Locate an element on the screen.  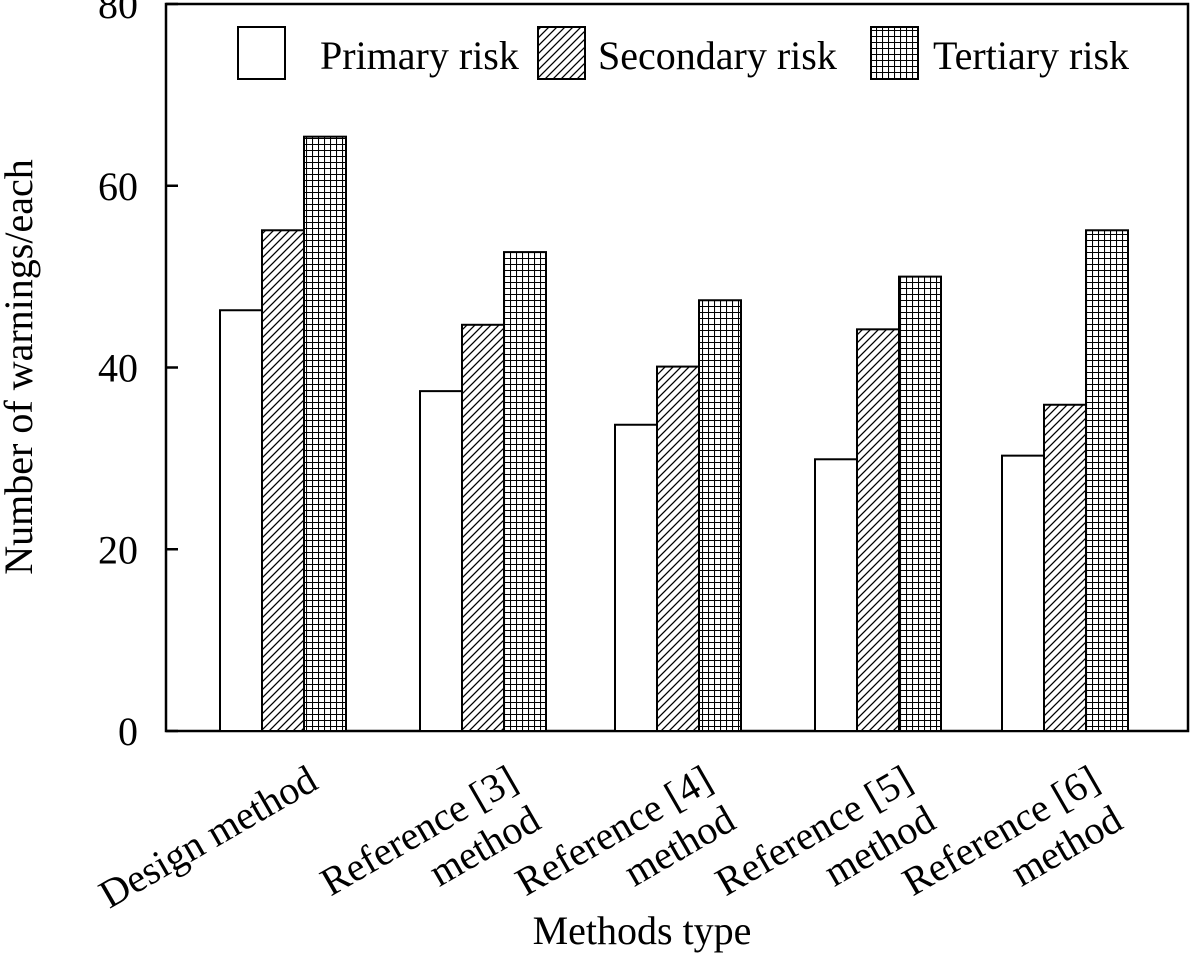
x-axis-title: Methods type is located at coordinates (642, 930).